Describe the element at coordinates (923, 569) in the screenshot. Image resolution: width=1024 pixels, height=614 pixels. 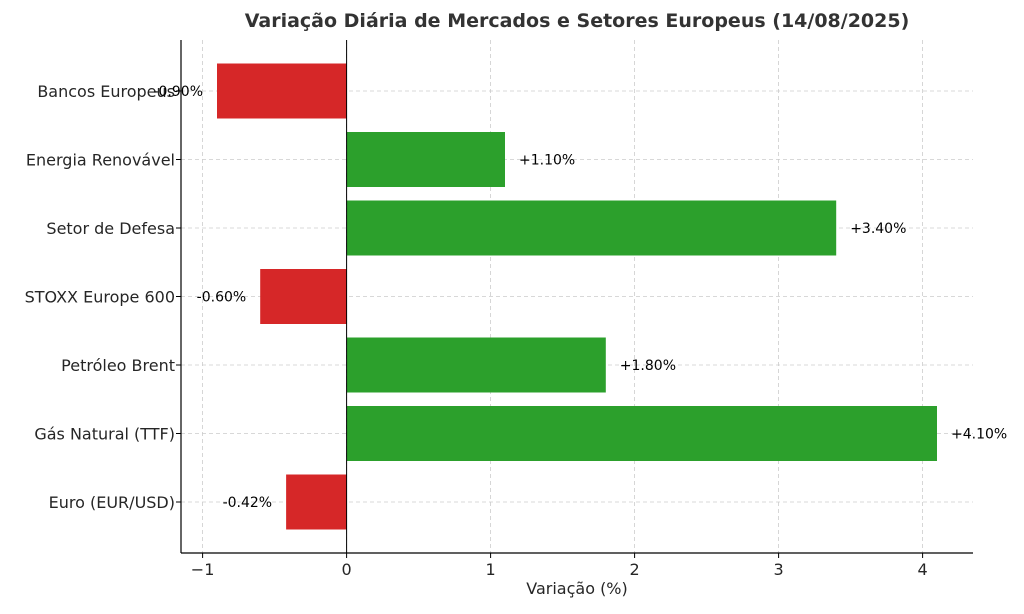
I see `x-tick-label: 4` at that location.